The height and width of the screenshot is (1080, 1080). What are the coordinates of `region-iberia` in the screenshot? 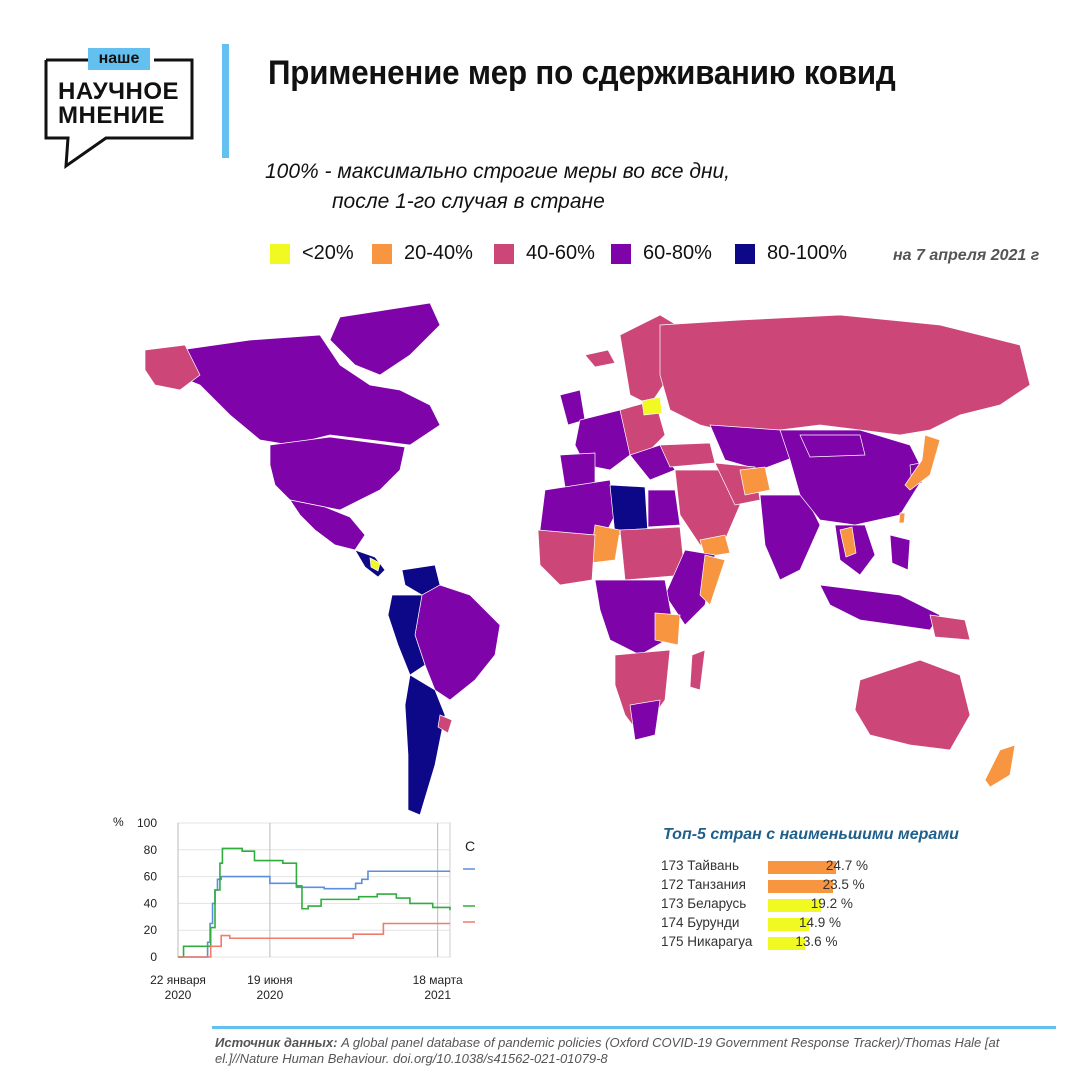 It's located at (577, 470).